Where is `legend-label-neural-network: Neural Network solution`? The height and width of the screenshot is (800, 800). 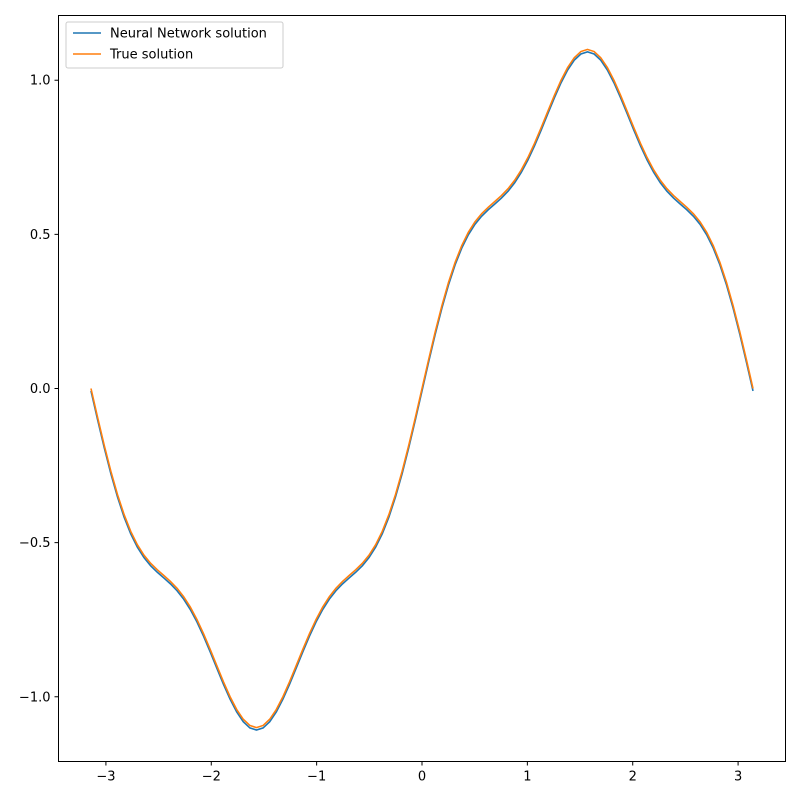 legend-label-neural-network: Neural Network solution is located at coordinates (188, 34).